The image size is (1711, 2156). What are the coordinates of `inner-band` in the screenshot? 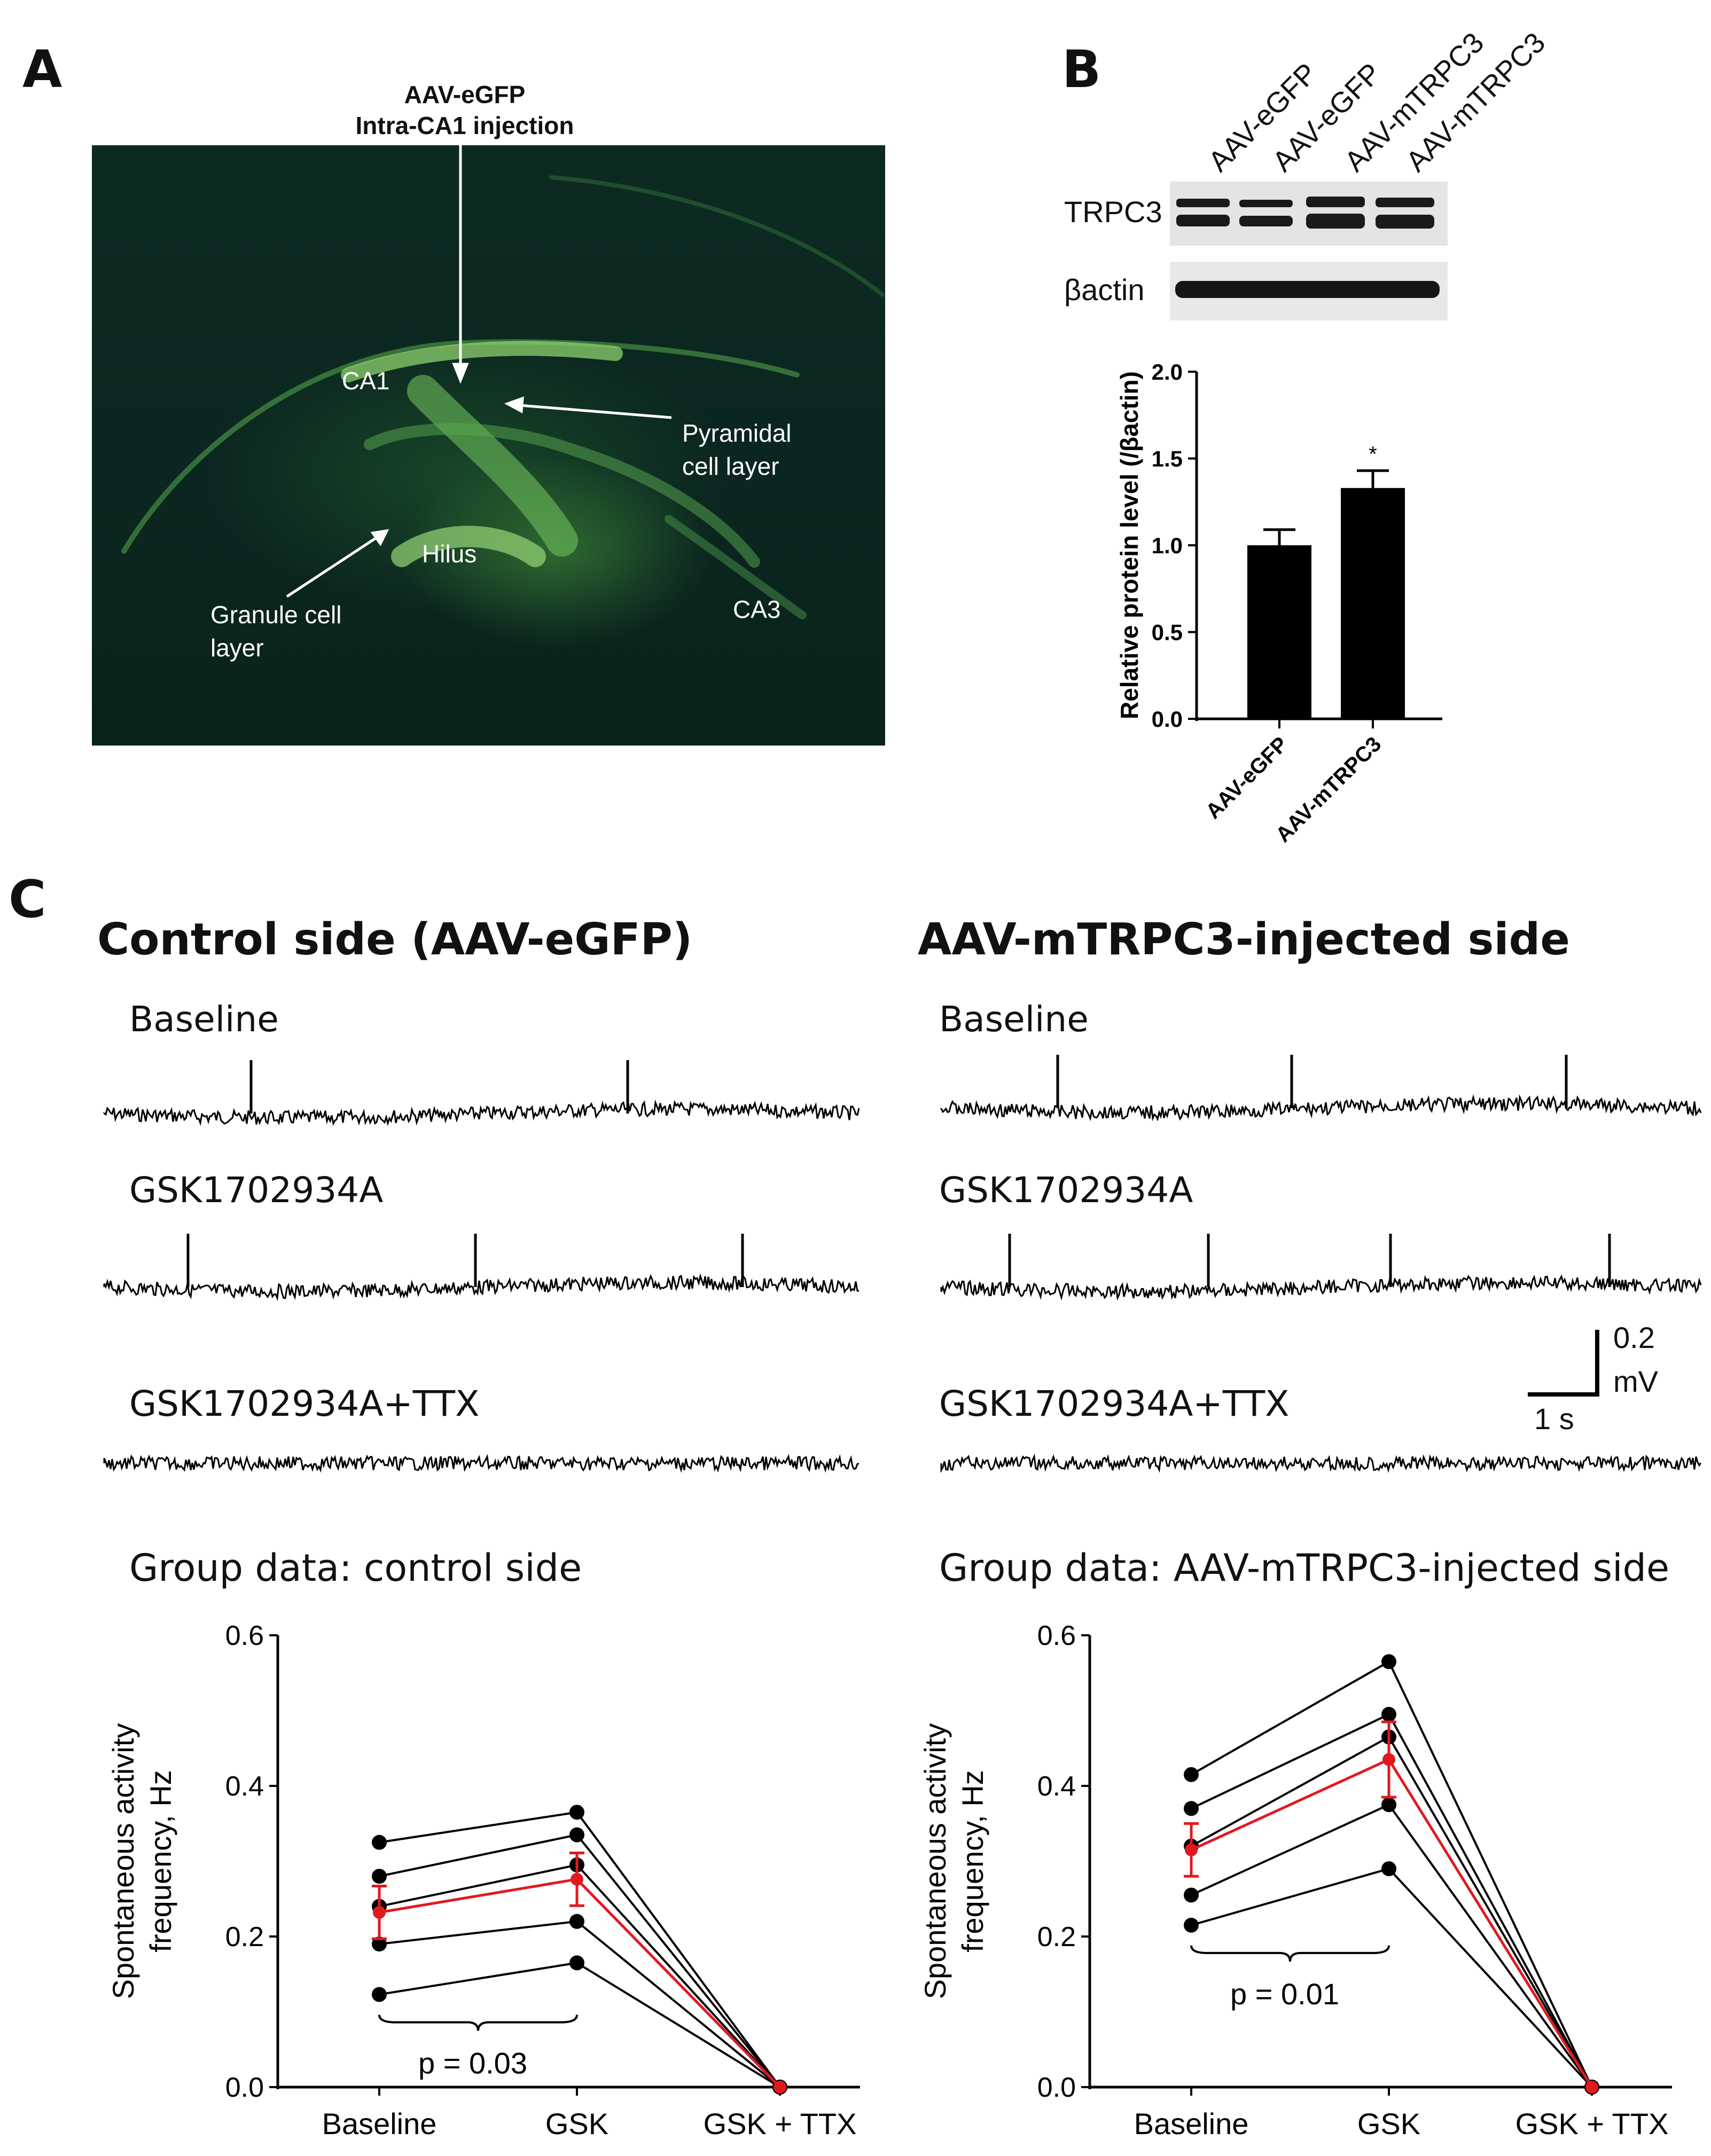 It's located at (562, 495).